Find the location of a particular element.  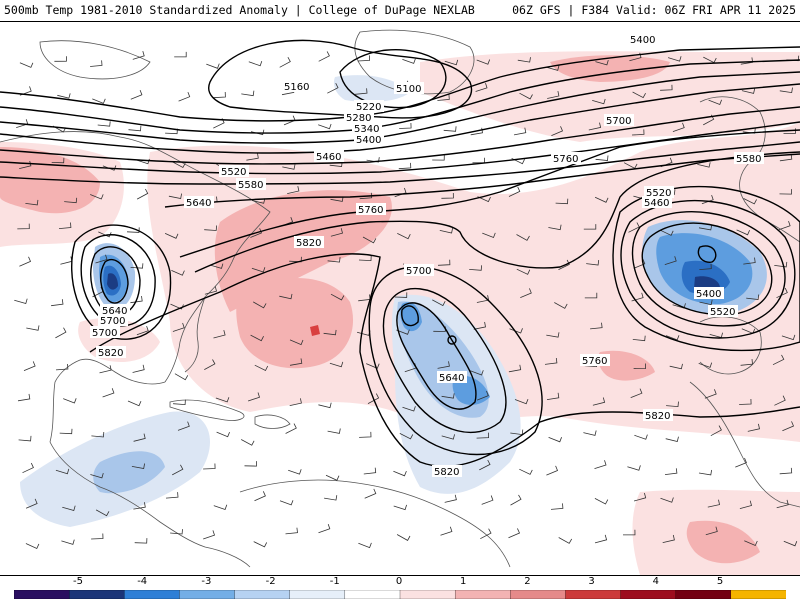

colorbar-tick-label: 0 is located at coordinates (399, 581).